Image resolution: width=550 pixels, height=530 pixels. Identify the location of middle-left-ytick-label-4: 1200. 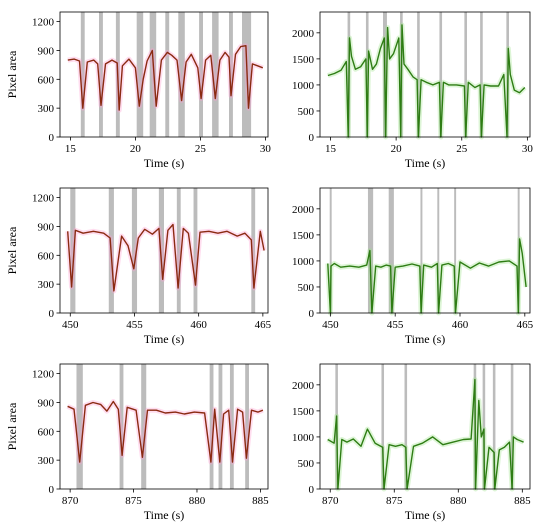
(43, 199).